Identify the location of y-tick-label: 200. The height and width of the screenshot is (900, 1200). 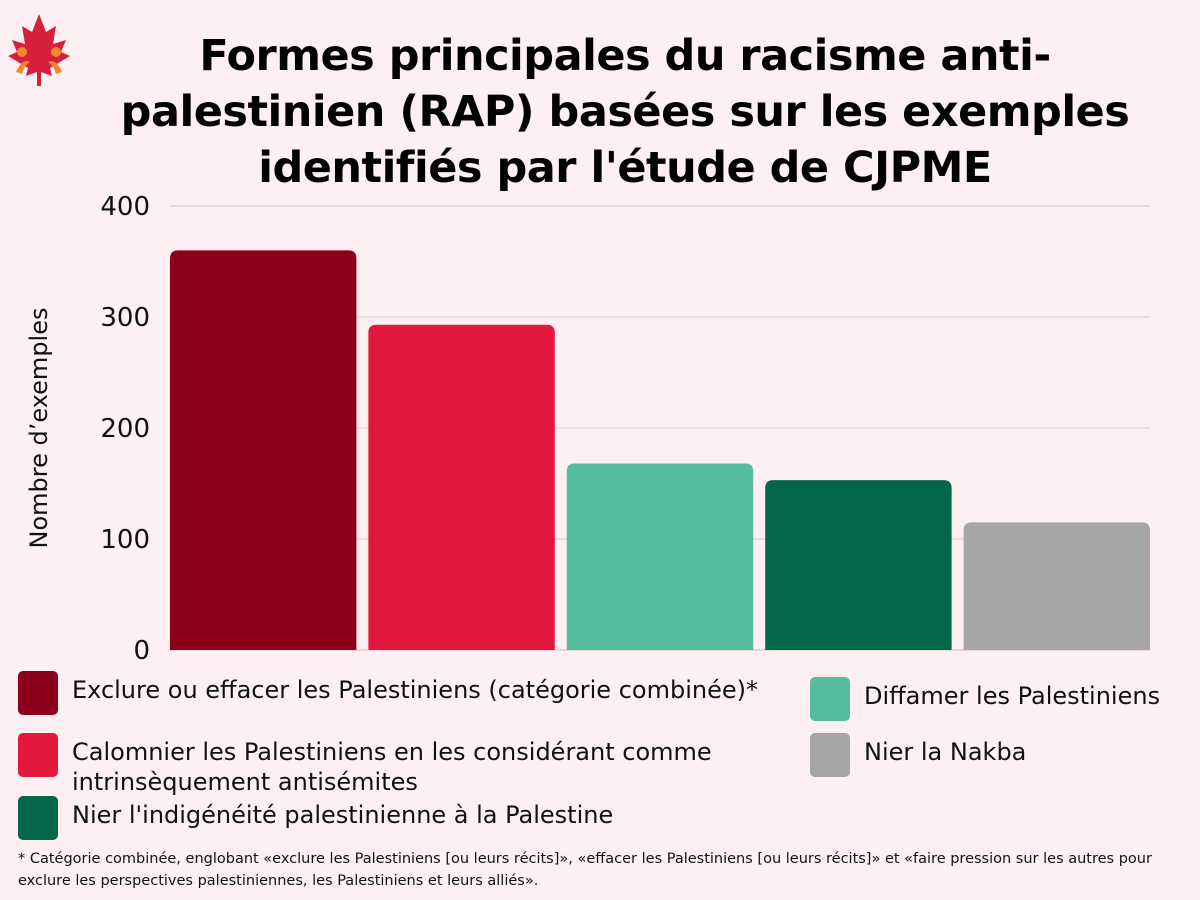
(125, 429).